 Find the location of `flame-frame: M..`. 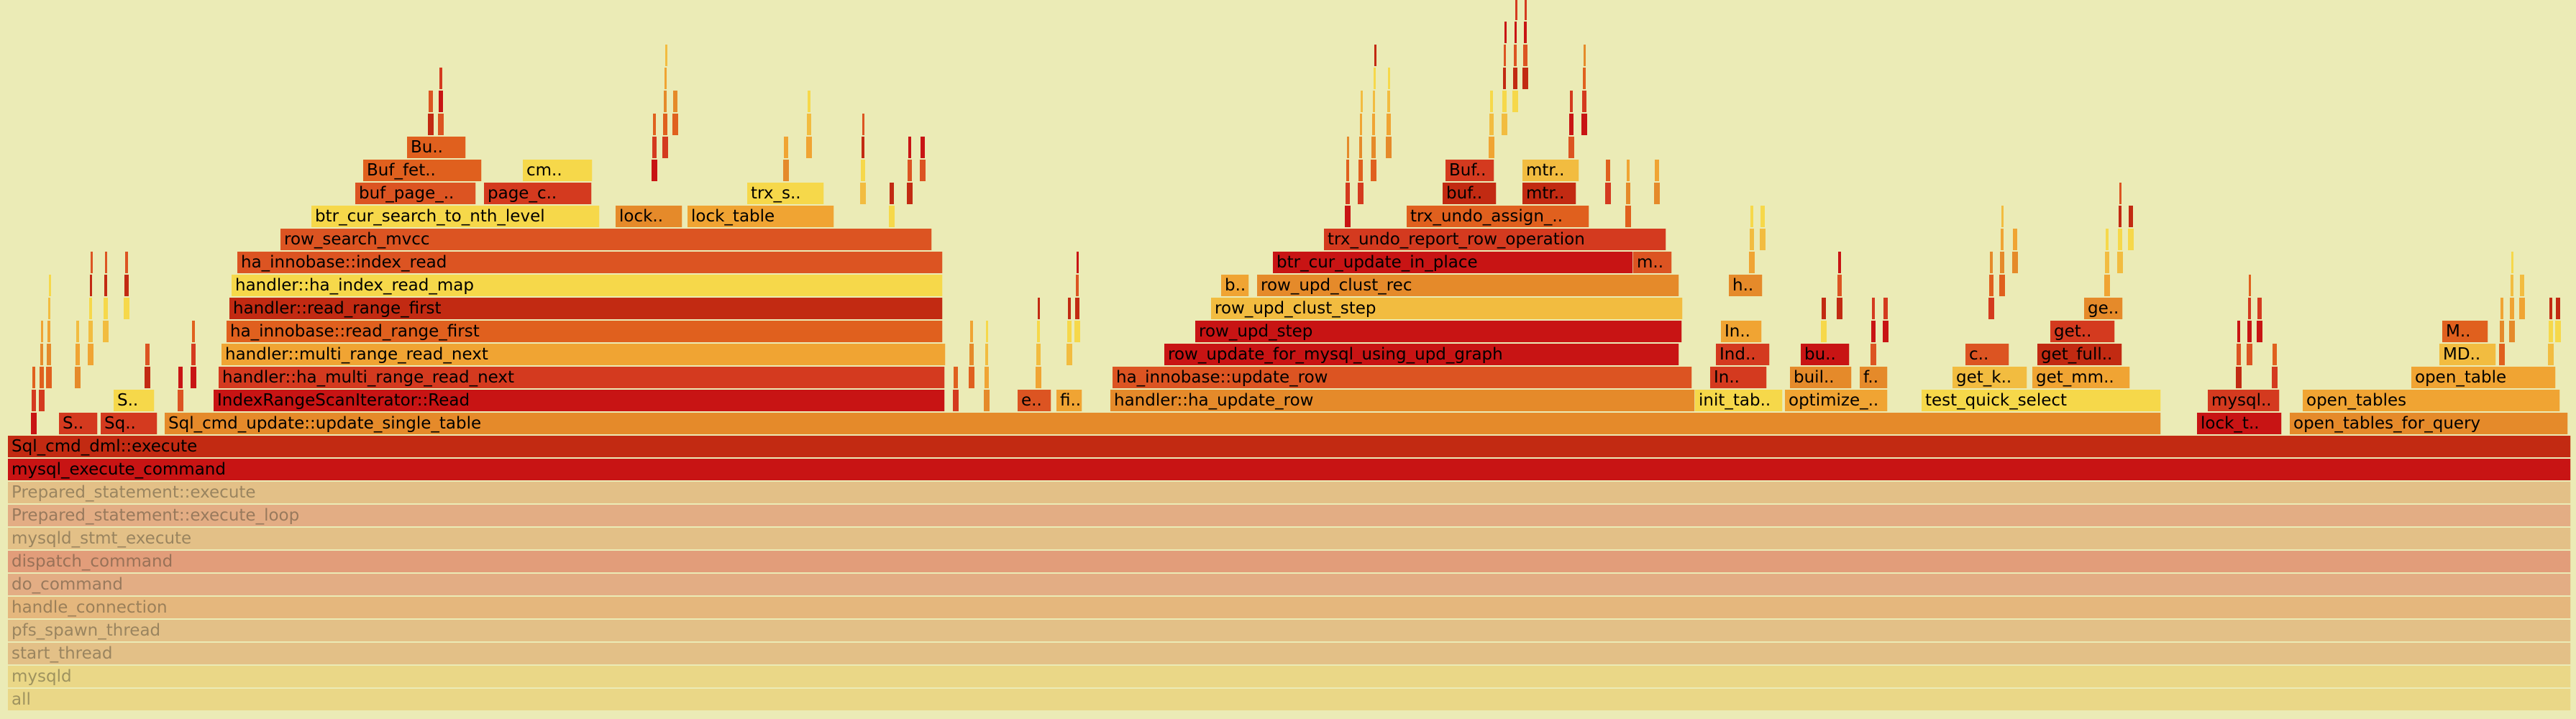

flame-frame: M.. is located at coordinates (2465, 331).